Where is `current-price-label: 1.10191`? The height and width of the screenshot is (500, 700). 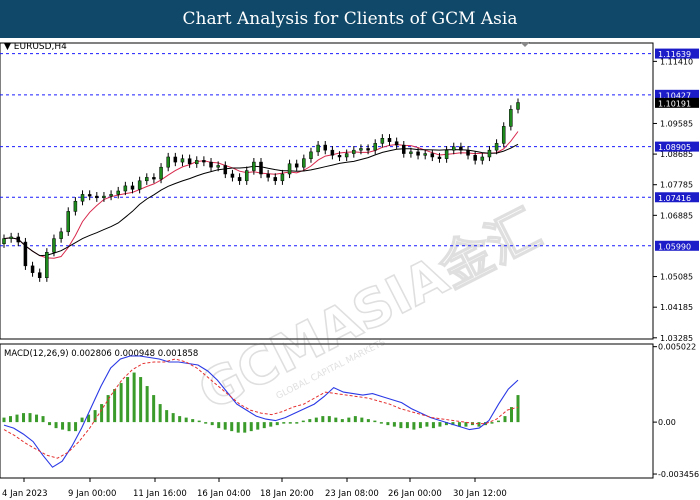 current-price-label: 1.10191 is located at coordinates (674, 103).